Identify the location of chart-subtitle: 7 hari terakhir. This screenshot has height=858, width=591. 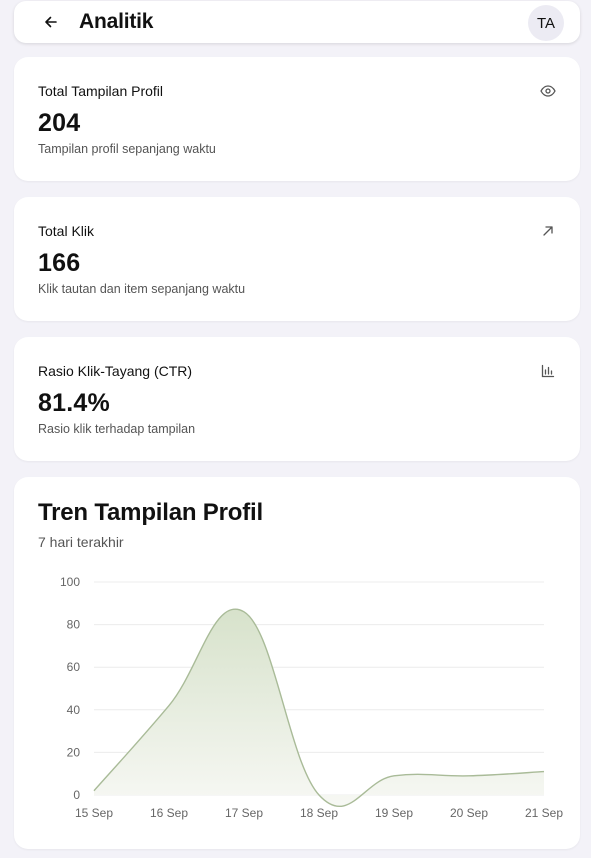
(81, 542).